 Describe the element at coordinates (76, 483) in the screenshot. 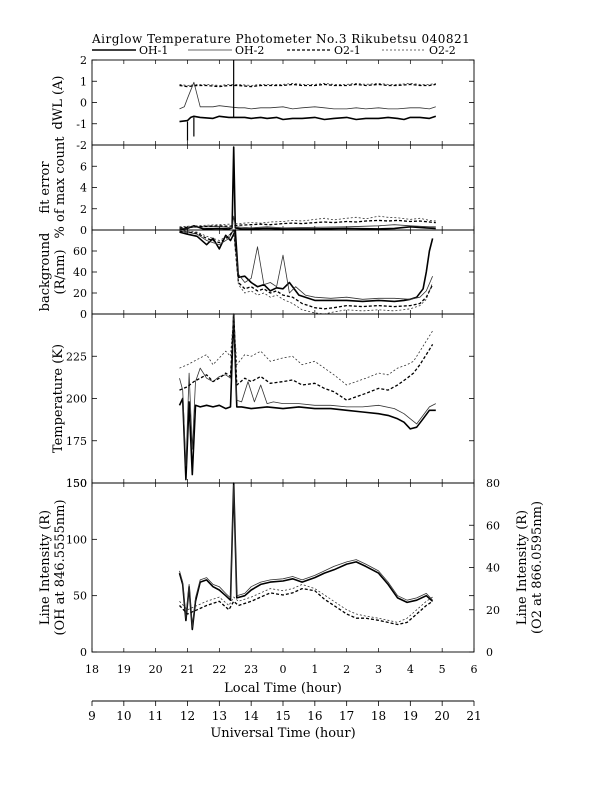

I see `y-tick-label: 150` at that location.